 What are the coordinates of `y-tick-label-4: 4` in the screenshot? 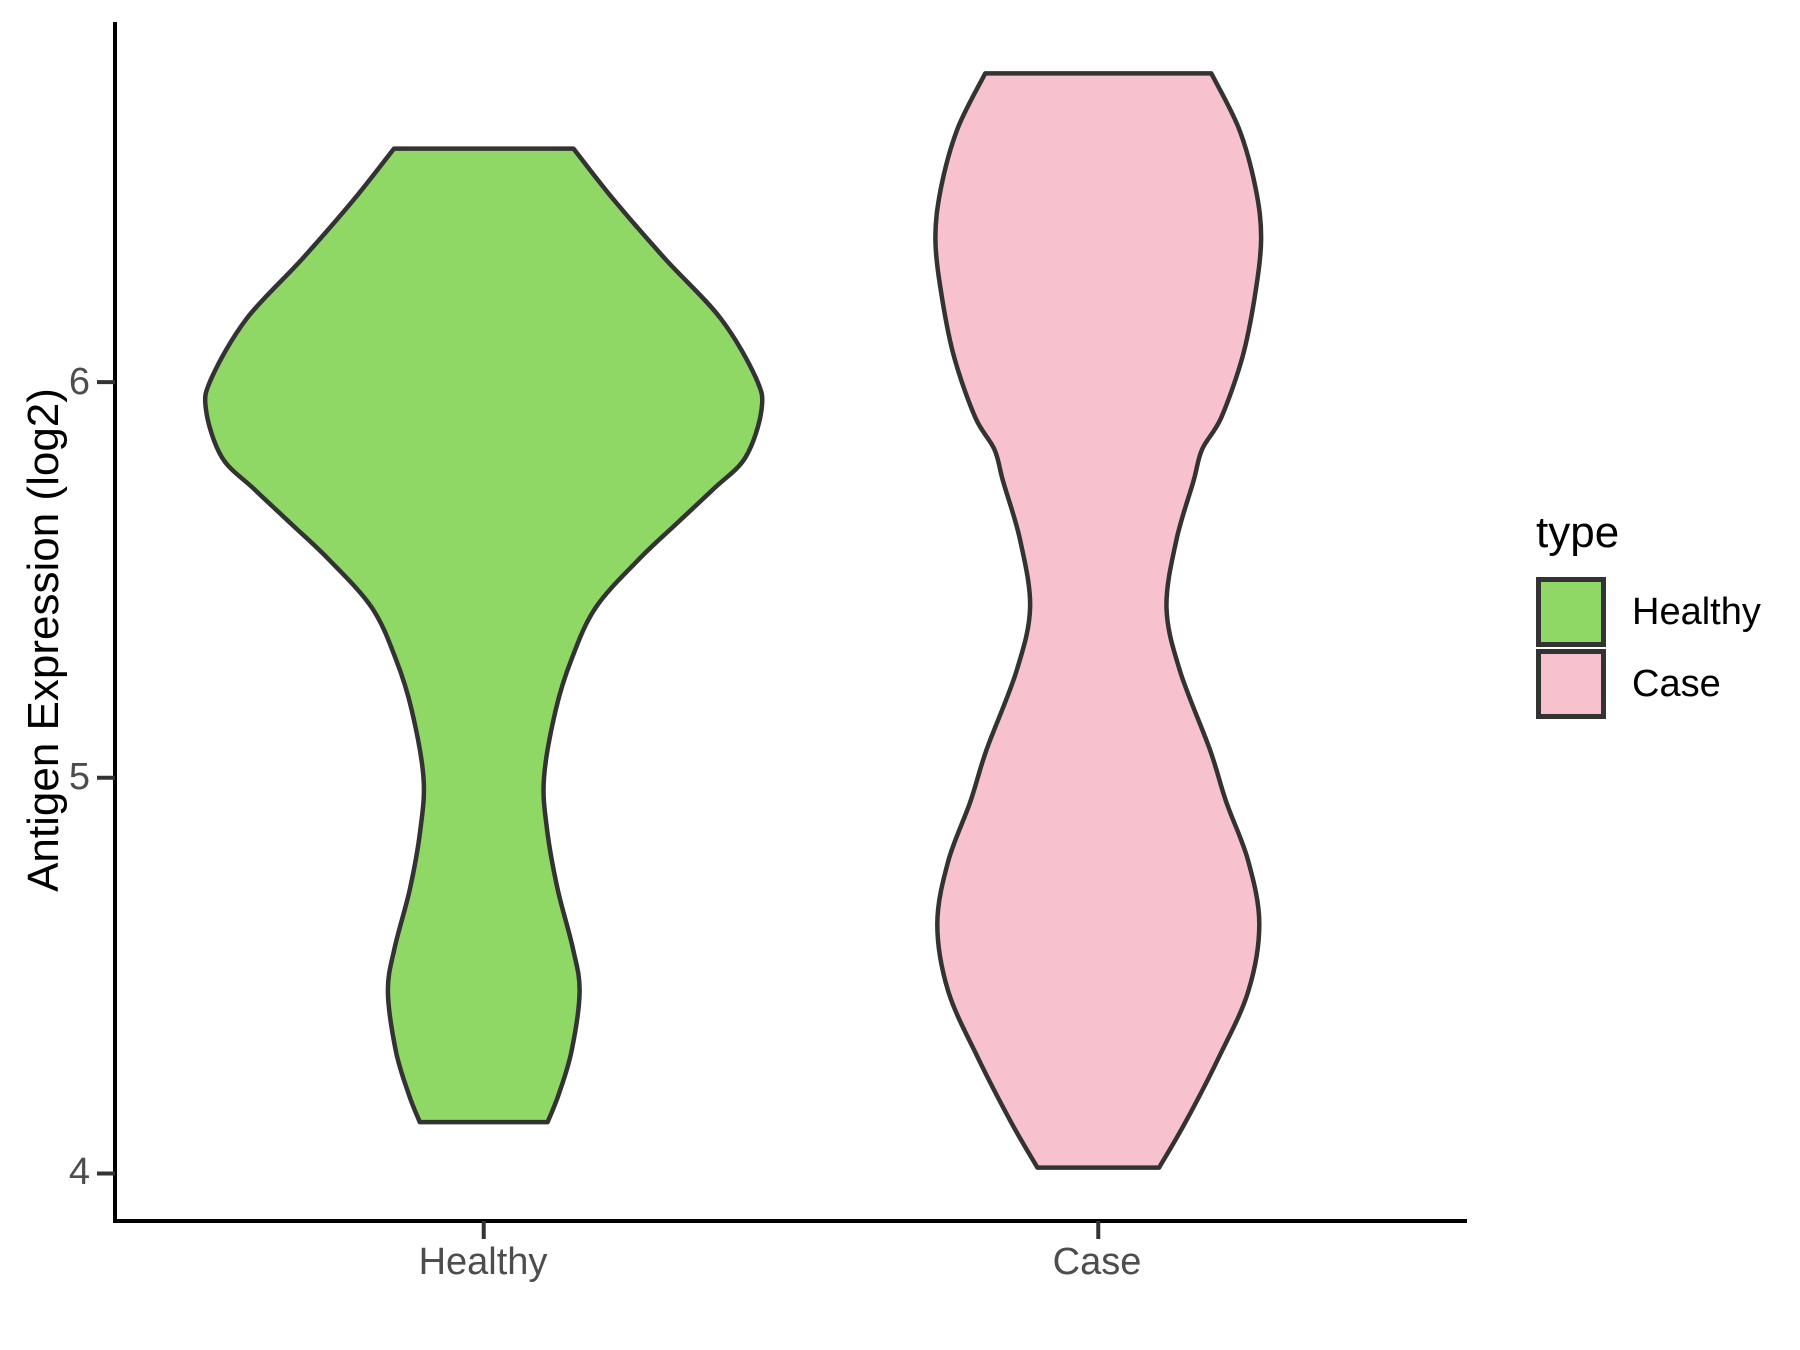 It's located at (79, 1172).